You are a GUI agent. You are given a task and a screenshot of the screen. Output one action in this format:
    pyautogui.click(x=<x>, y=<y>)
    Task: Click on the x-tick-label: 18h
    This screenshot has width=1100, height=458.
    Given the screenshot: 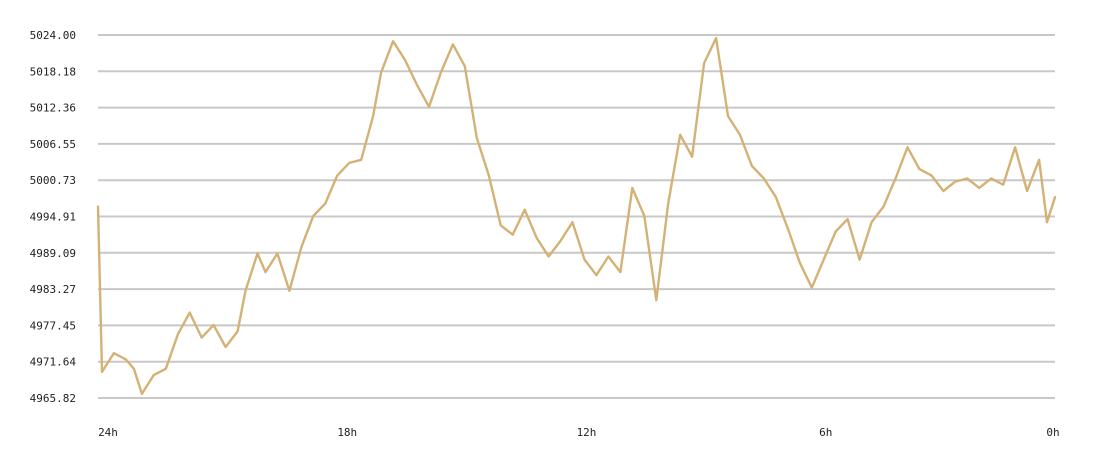 What is the action you would take?
    pyautogui.click(x=347, y=432)
    